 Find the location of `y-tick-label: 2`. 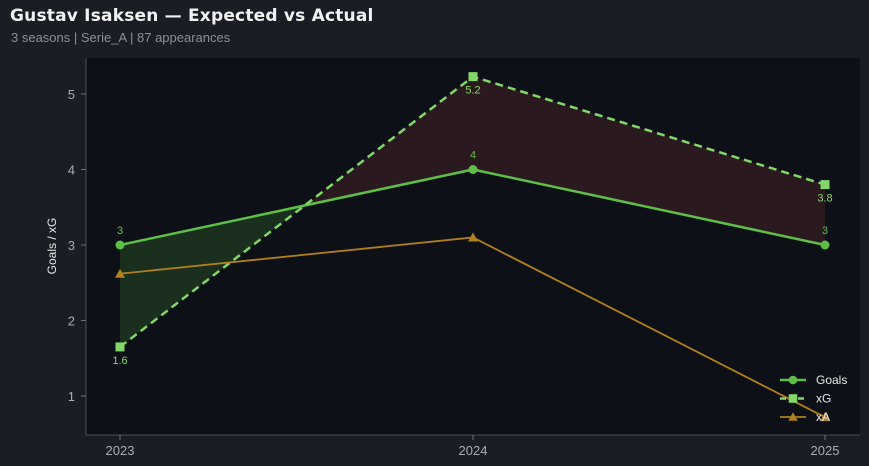

y-tick-label: 2 is located at coordinates (71, 321).